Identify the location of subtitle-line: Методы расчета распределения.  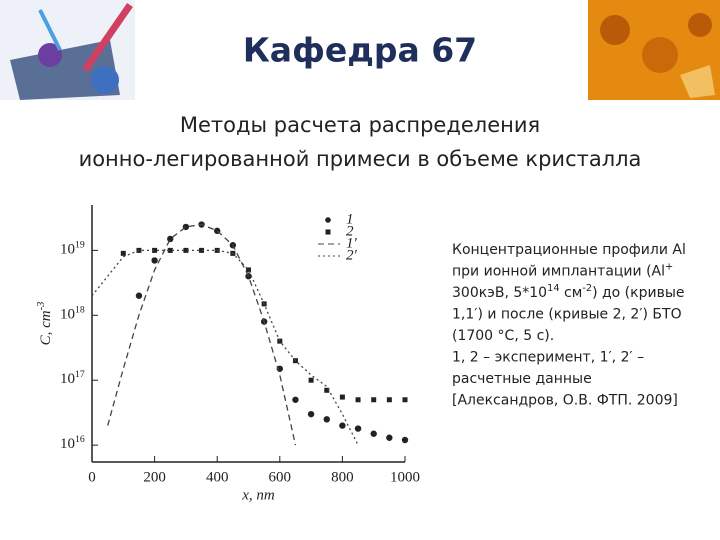
(360, 125).